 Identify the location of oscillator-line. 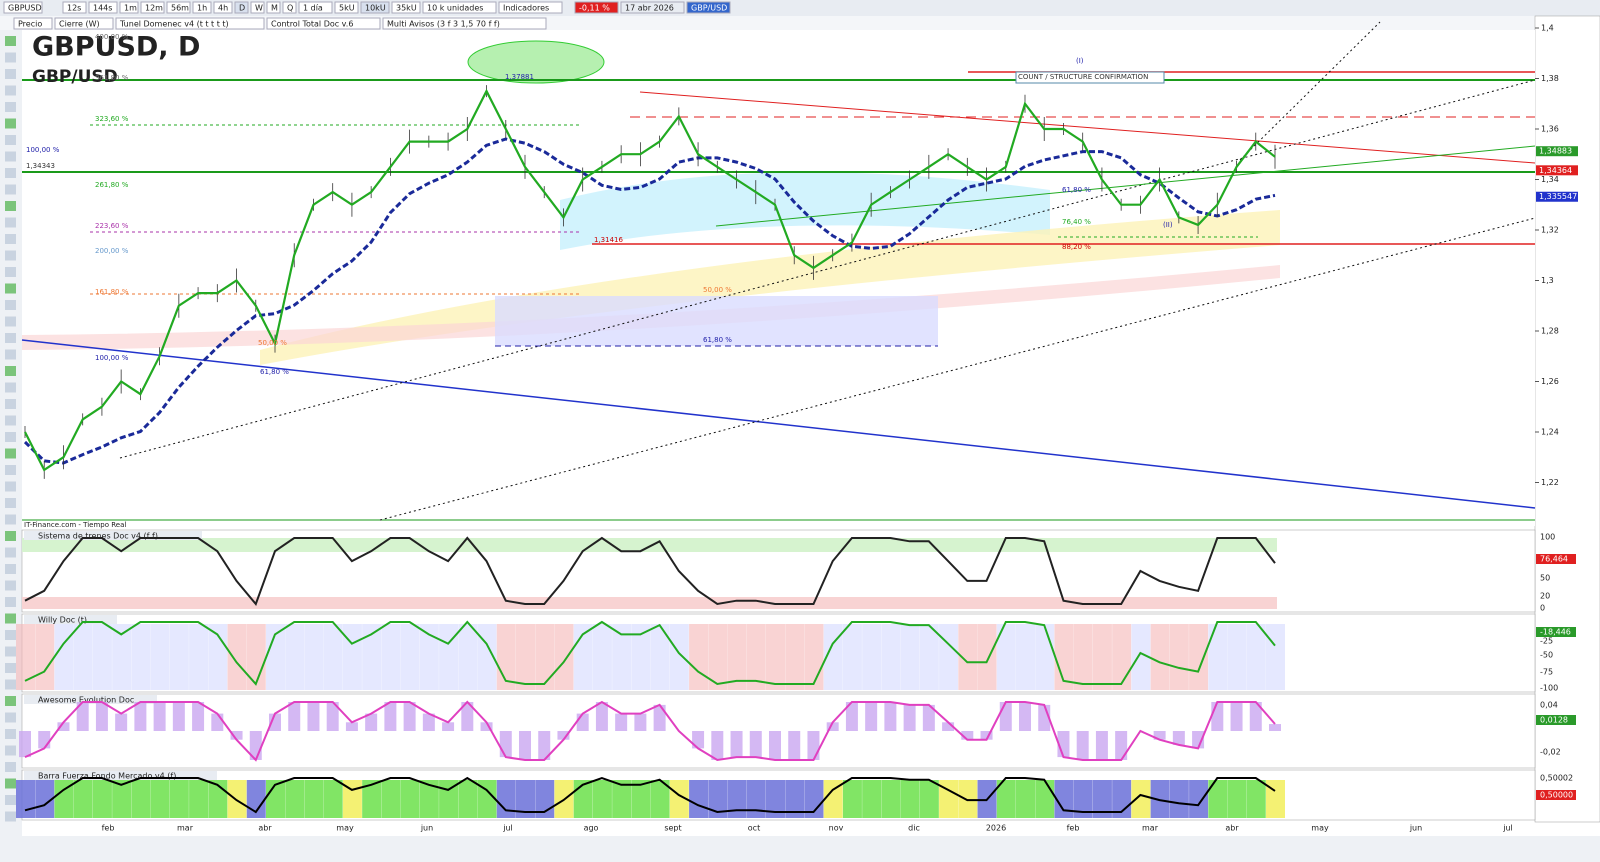
(650, 731).